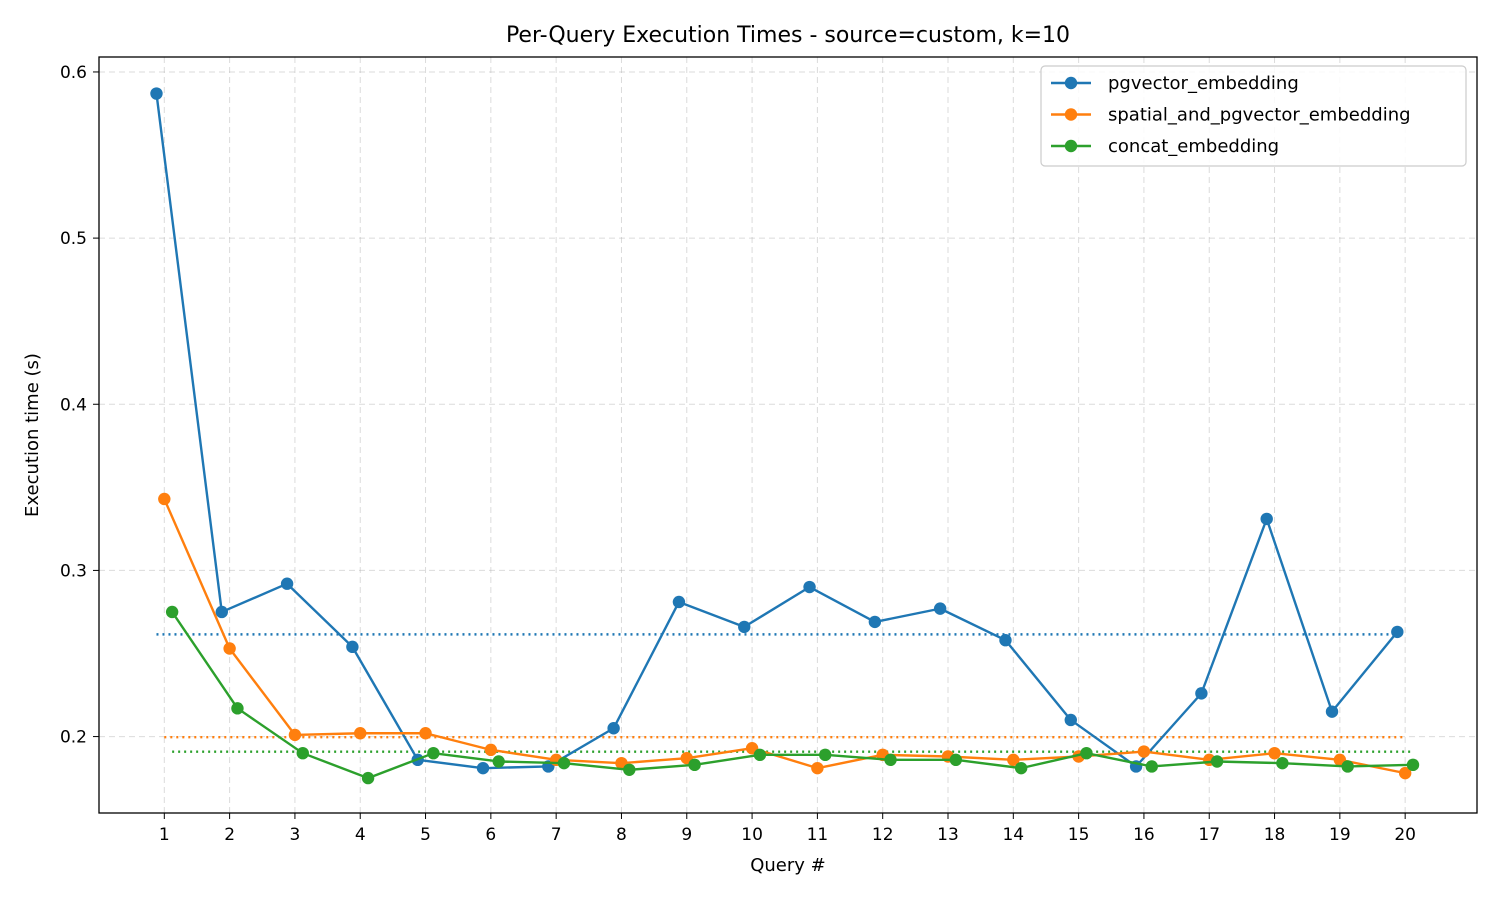 The image size is (1500, 900). What do you see at coordinates (883, 835) in the screenshot?
I see `x-tick-label: 12` at bounding box center [883, 835].